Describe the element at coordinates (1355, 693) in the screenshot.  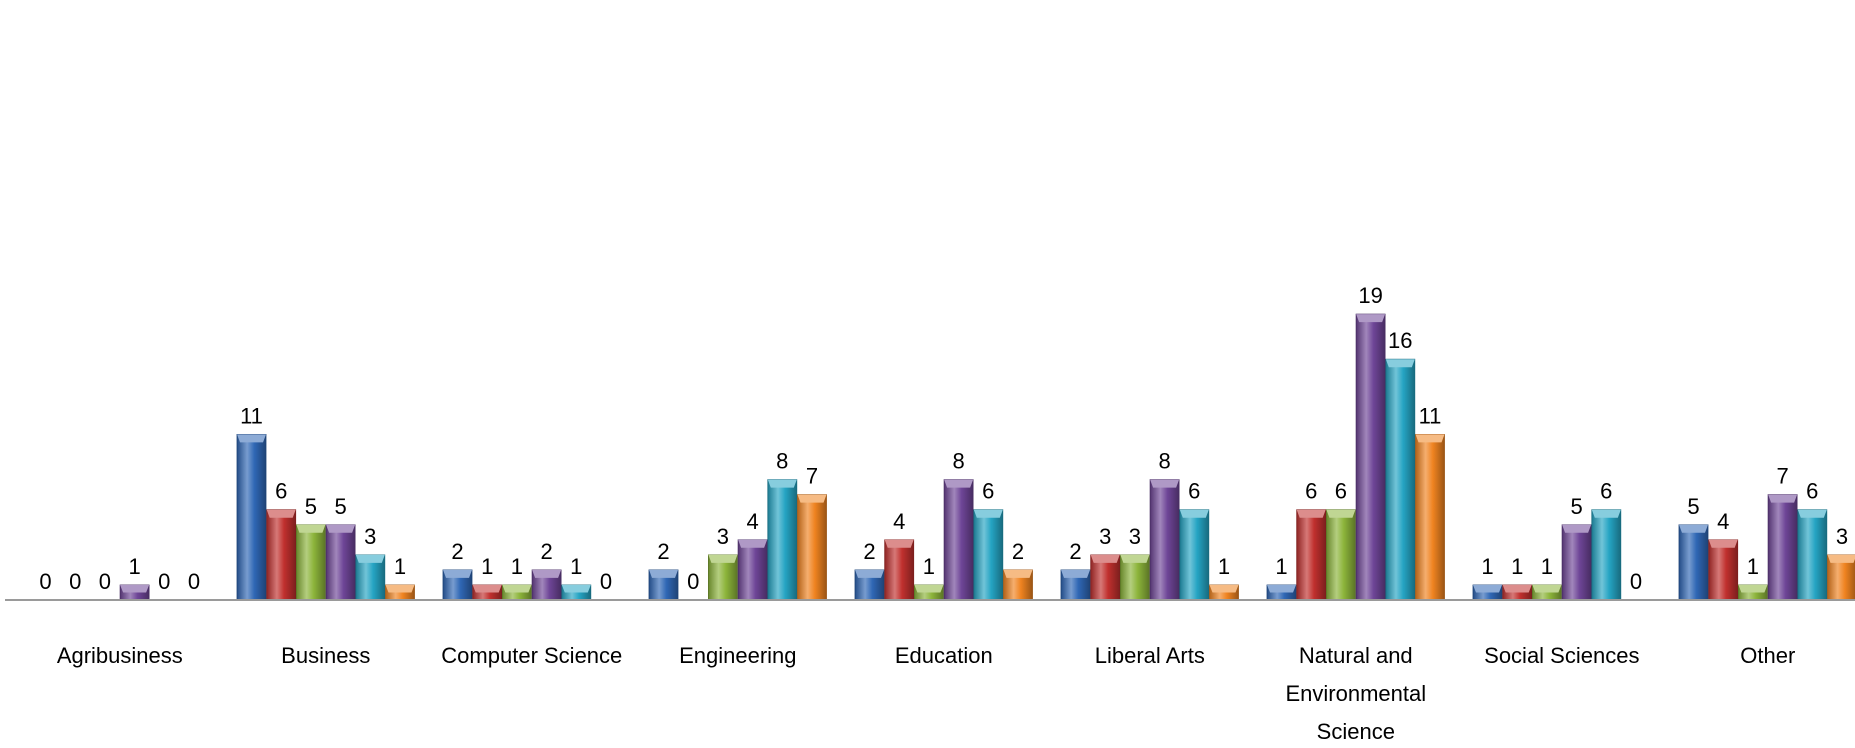
I see `category-label-6: Natural and Environmental Science` at that location.